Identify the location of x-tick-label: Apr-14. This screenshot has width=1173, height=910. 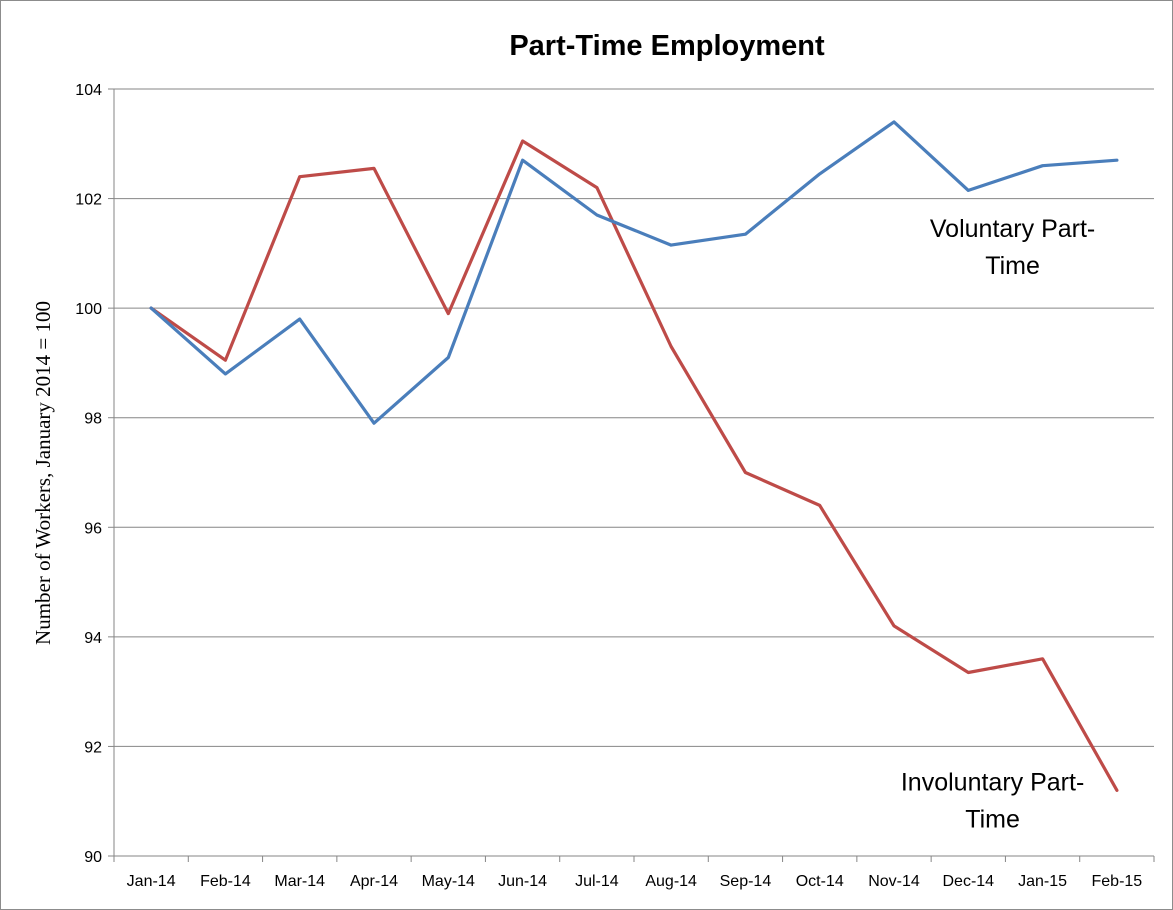
(374, 881).